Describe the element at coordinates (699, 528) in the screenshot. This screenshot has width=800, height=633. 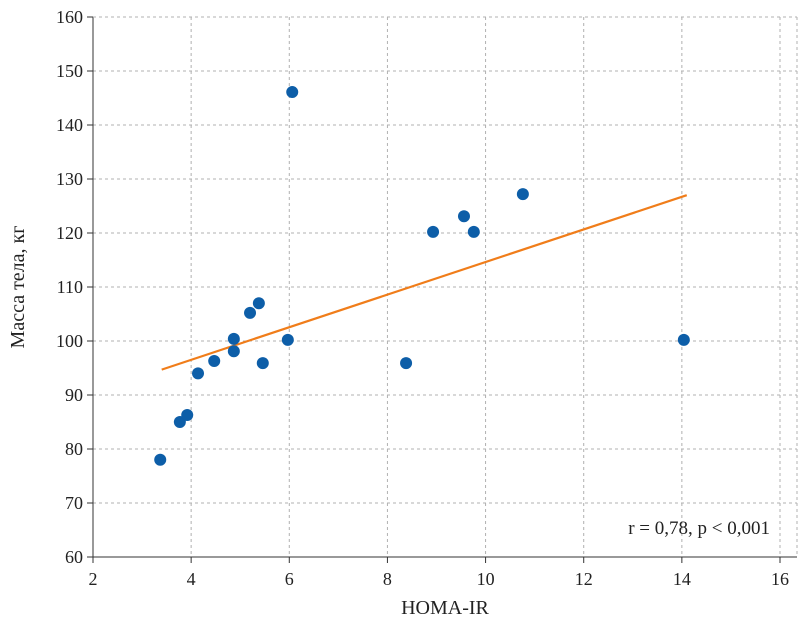
I see `correlation-annotation: r = 0,78, p < 0,001` at that location.